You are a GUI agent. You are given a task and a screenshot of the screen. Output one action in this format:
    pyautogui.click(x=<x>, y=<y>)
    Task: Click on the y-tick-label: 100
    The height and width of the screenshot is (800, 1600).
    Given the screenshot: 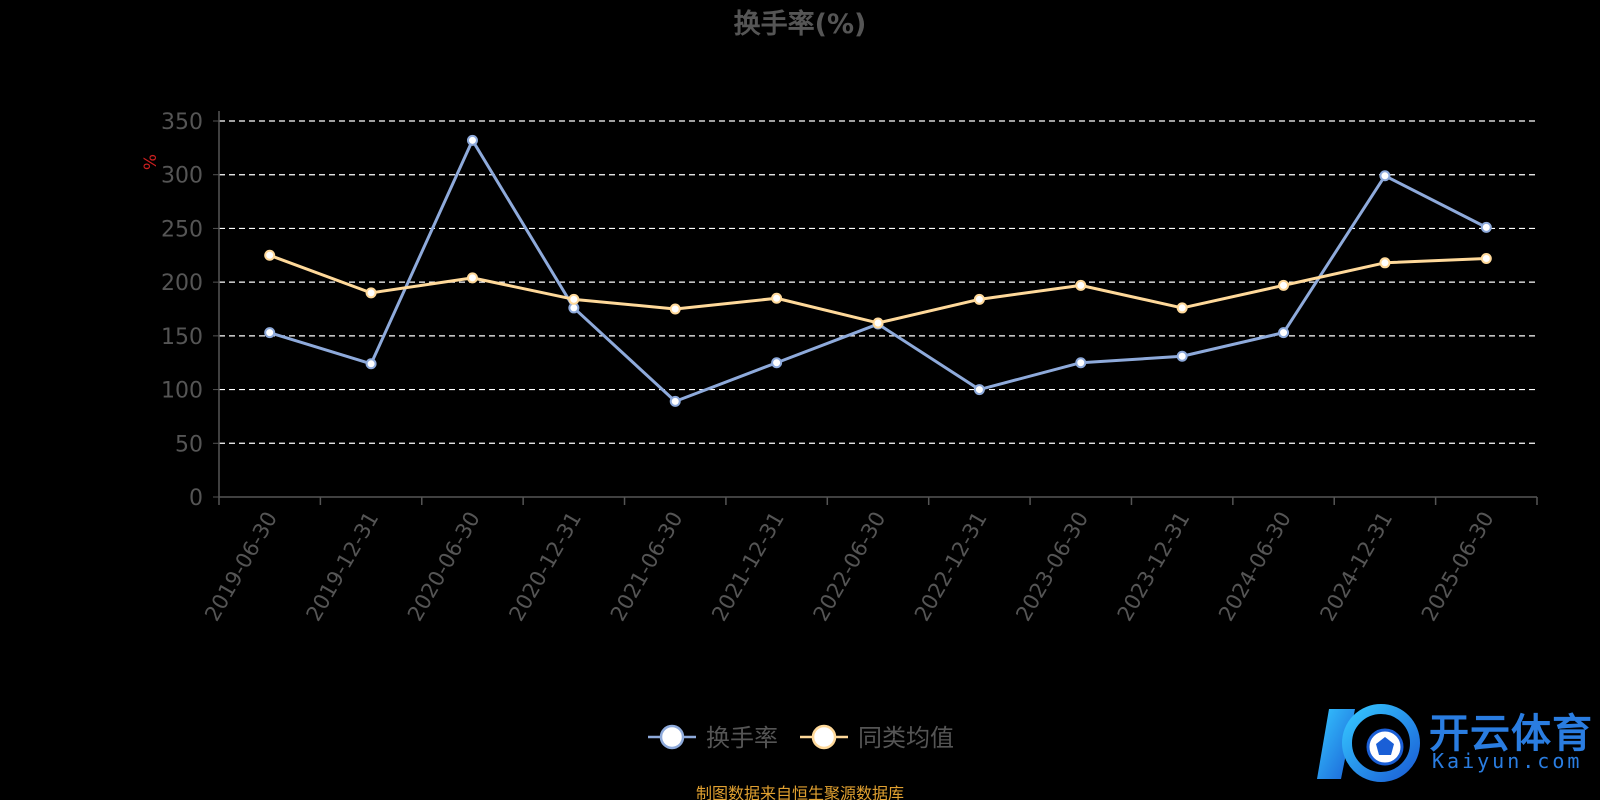 What is the action you would take?
    pyautogui.click(x=182, y=391)
    